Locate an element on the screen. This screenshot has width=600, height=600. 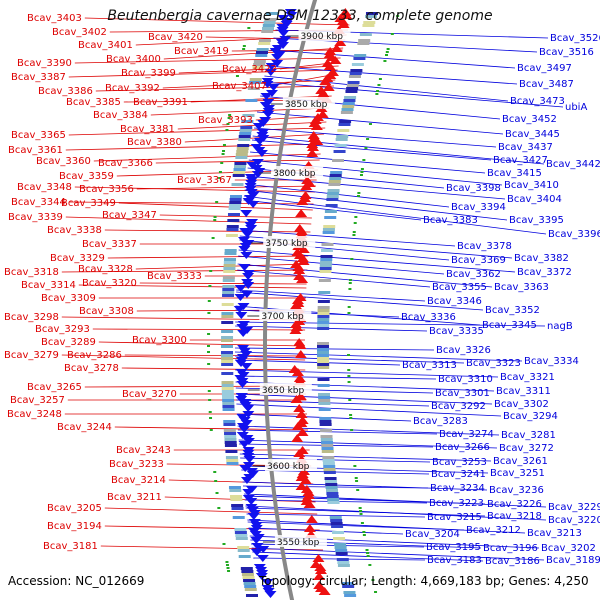
gene-label-left: Bcav_3329 is located at coordinates (77, 258).